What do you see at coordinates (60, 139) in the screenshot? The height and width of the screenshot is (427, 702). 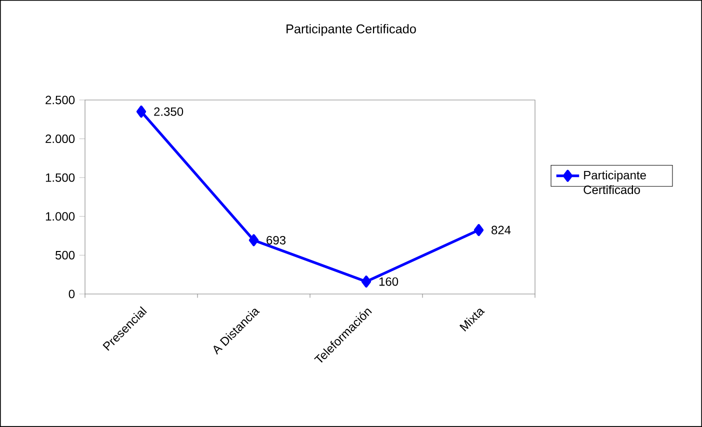 I see `y-tick-label: 2.000` at bounding box center [60, 139].